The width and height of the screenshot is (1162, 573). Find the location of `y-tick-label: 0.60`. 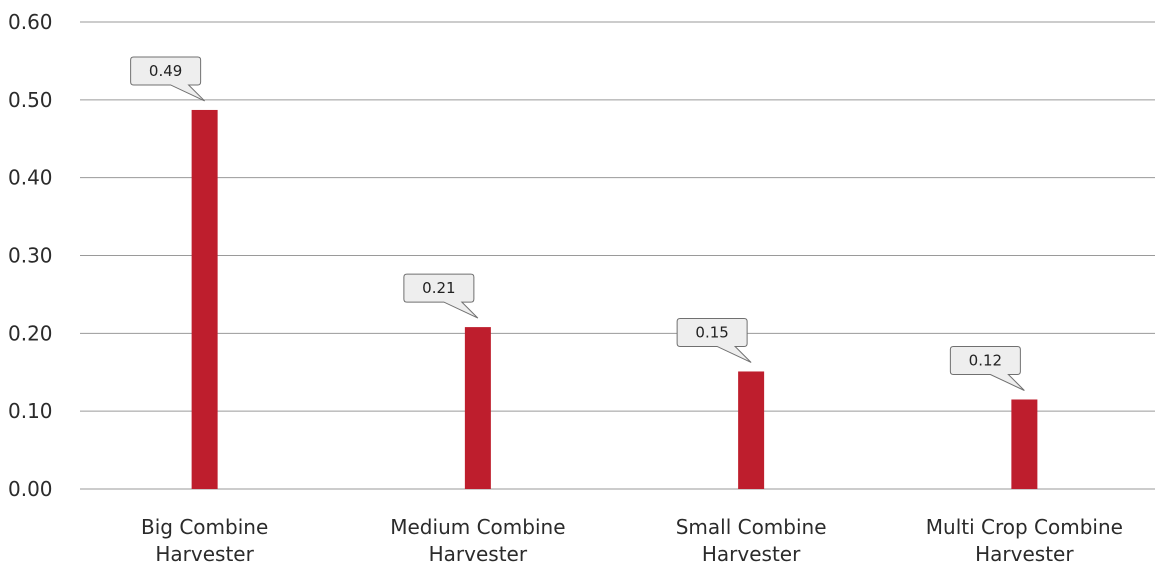

y-tick-label: 0.60 is located at coordinates (30, 22).